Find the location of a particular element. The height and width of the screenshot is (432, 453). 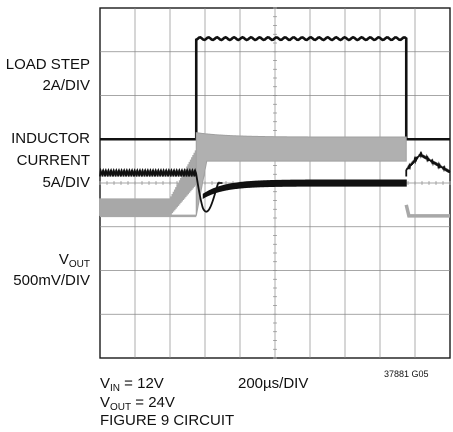

load-step-label: LOAD STEP is located at coordinates (47, 64).